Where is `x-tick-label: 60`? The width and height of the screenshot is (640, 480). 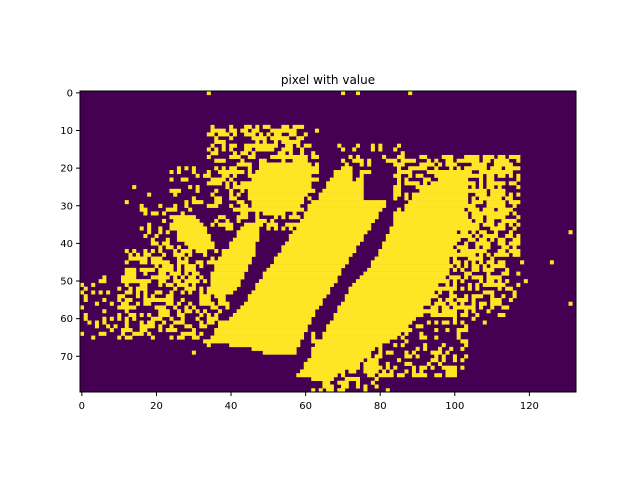
x-tick-label: 60 is located at coordinates (305, 406).